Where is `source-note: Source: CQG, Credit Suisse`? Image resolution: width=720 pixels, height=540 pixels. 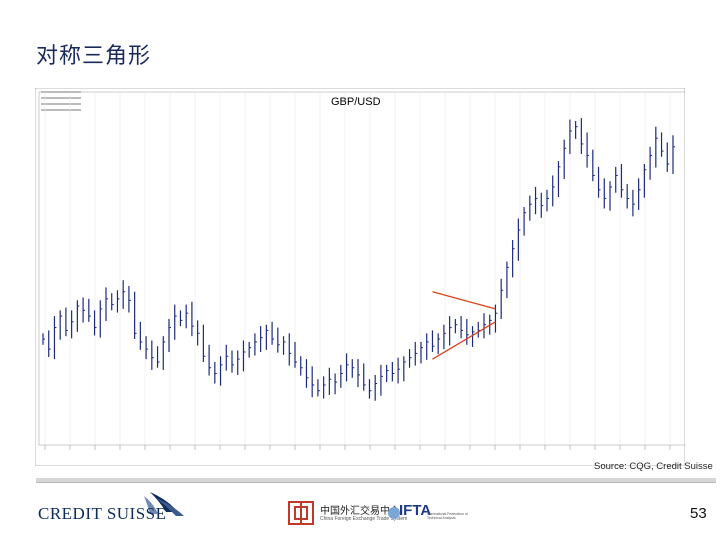 source-note: Source: CQG, Credit Suisse is located at coordinates (653, 466).